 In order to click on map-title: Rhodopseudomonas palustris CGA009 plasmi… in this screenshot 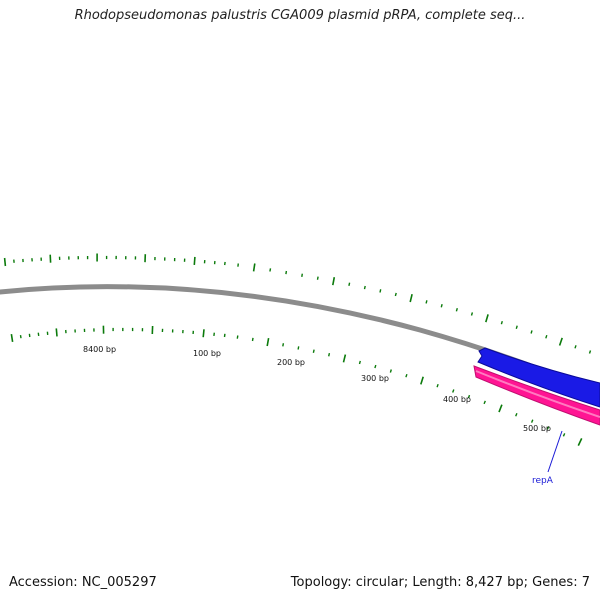, I will do `click(300, 15)`.